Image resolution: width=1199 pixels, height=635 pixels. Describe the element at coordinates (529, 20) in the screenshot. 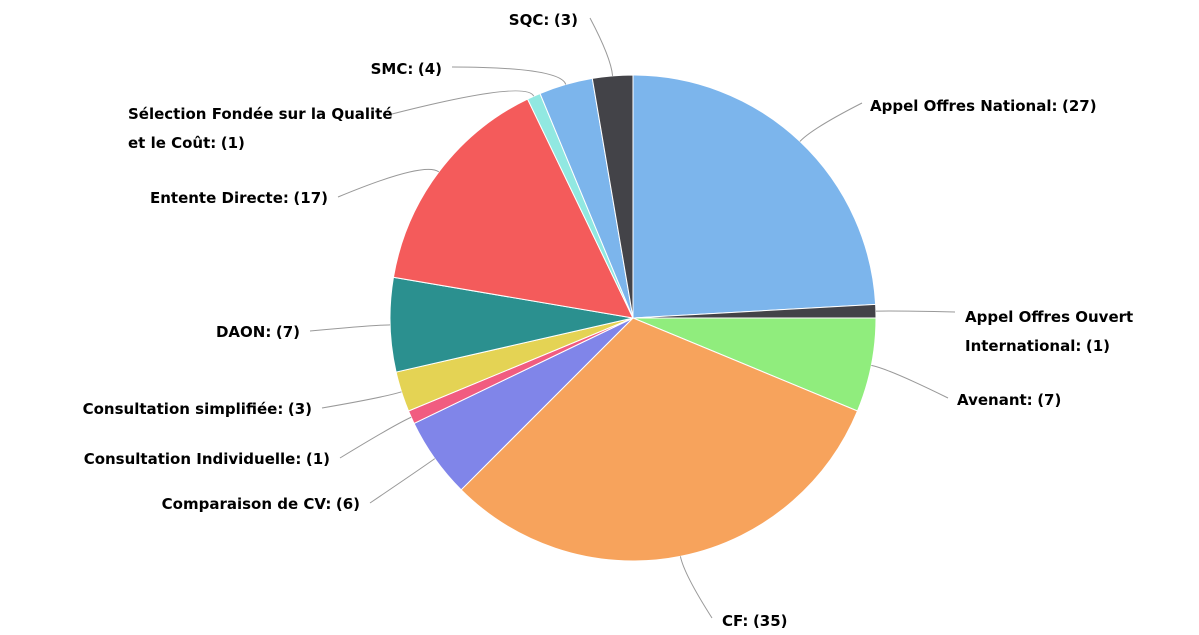

I see `label-name: SQC:` at that location.